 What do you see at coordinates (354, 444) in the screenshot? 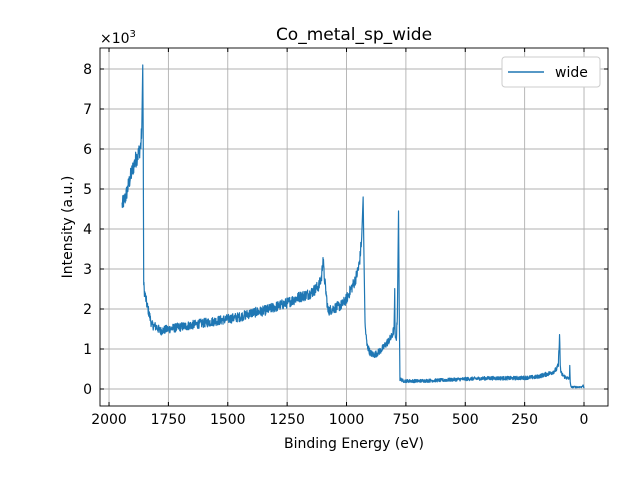
I see `x-axis-label: Binding Energy (eV)` at bounding box center [354, 444].